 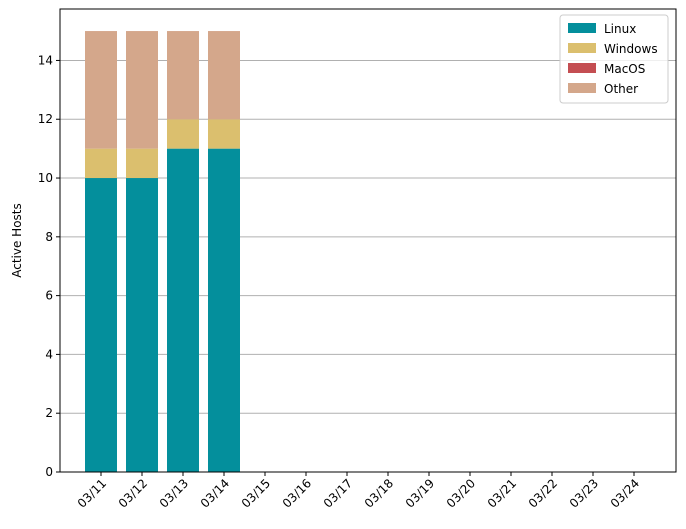 I want to click on y-tick-label: 10, so click(x=45, y=178).